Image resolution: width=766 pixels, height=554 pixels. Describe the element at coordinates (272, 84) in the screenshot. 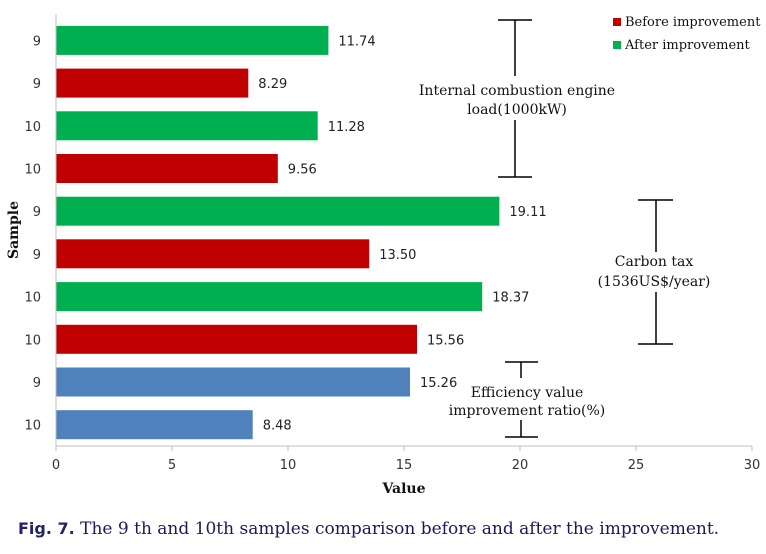

I see `data-label-2: 8.29` at that location.